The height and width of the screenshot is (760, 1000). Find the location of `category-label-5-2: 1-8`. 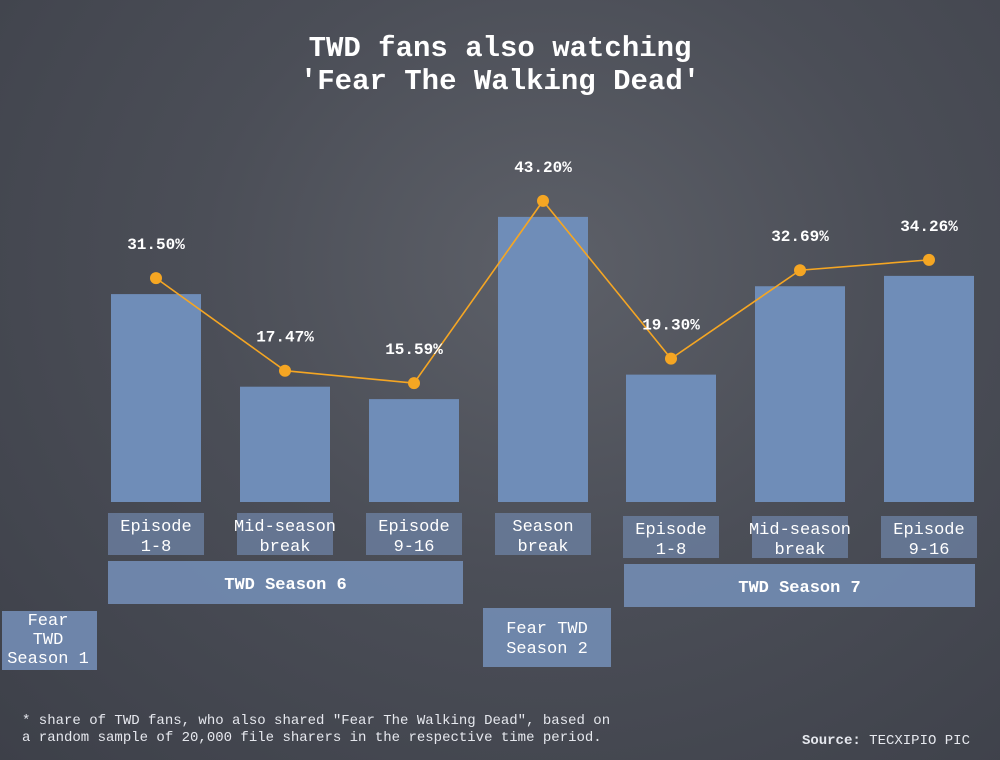

category-label-5-2: 1-8 is located at coordinates (671, 550).